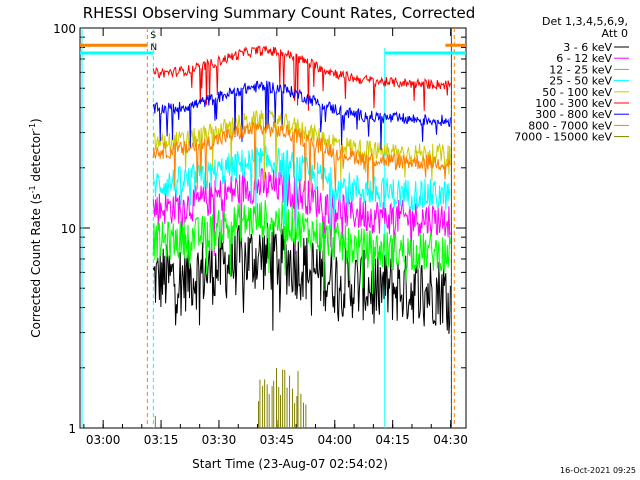 Image resolution: width=640 pixels, height=480 pixels. What do you see at coordinates (32, 189) in the screenshot?
I see `y-axis-label-sup1: -1` at bounding box center [32, 189].